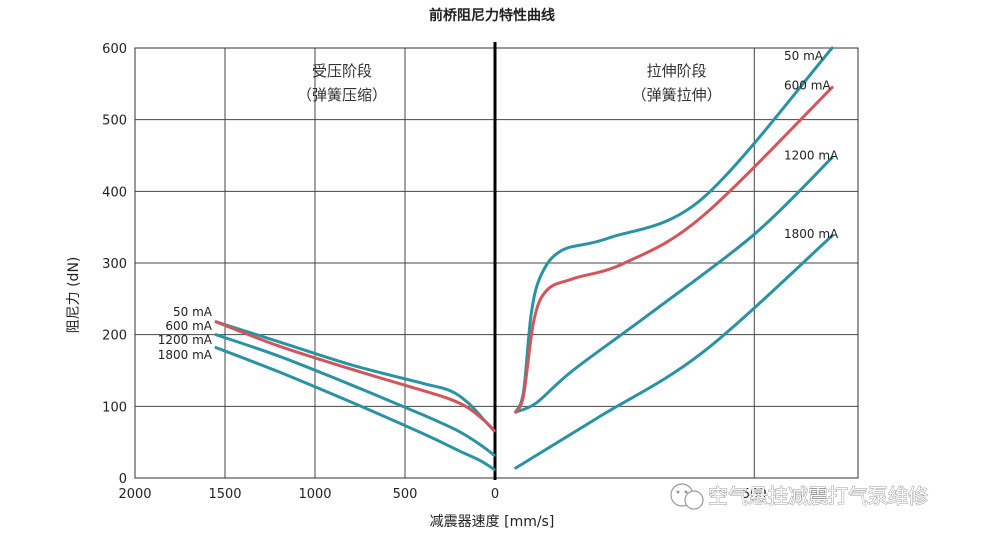 The image size is (999, 542). What do you see at coordinates (342, 95) in the screenshot?
I see `region-sublabel: （弹簧压缩）` at bounding box center [342, 95].